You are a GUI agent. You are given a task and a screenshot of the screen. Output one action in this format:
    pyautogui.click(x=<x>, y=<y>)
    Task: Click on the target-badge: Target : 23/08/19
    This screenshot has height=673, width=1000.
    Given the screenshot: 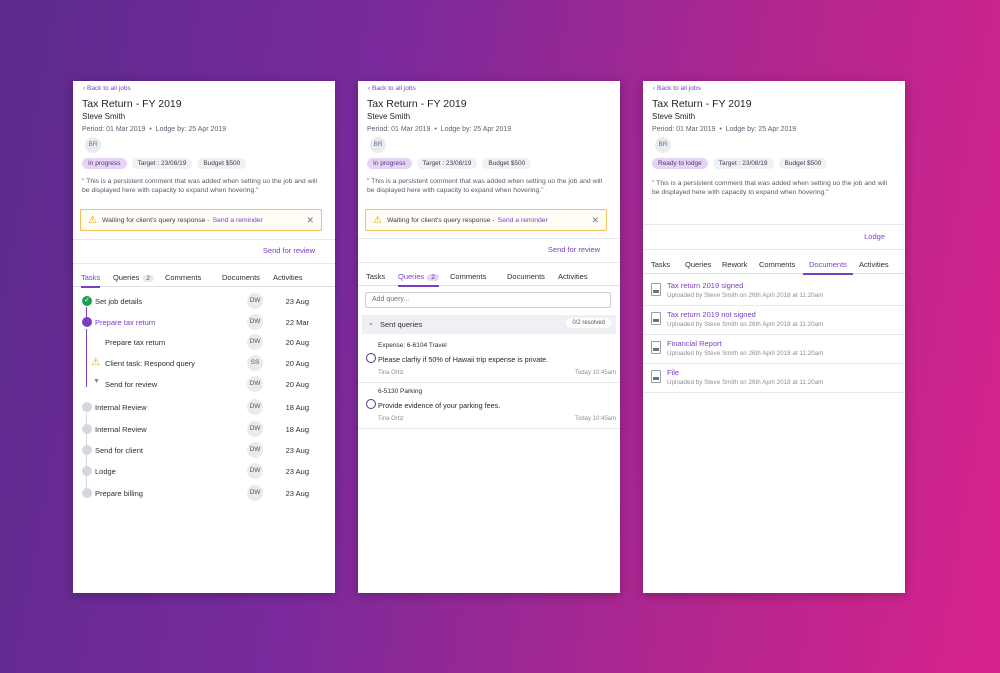 What is the action you would take?
    pyautogui.click(x=743, y=163)
    